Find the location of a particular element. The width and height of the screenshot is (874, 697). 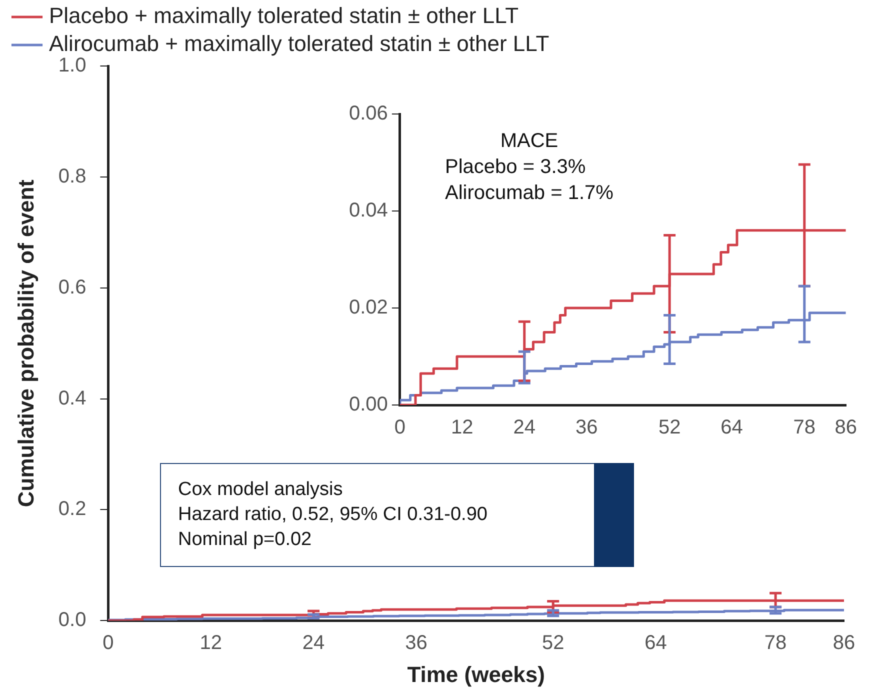

y-tick-label: 0.06 is located at coordinates (368, 113).